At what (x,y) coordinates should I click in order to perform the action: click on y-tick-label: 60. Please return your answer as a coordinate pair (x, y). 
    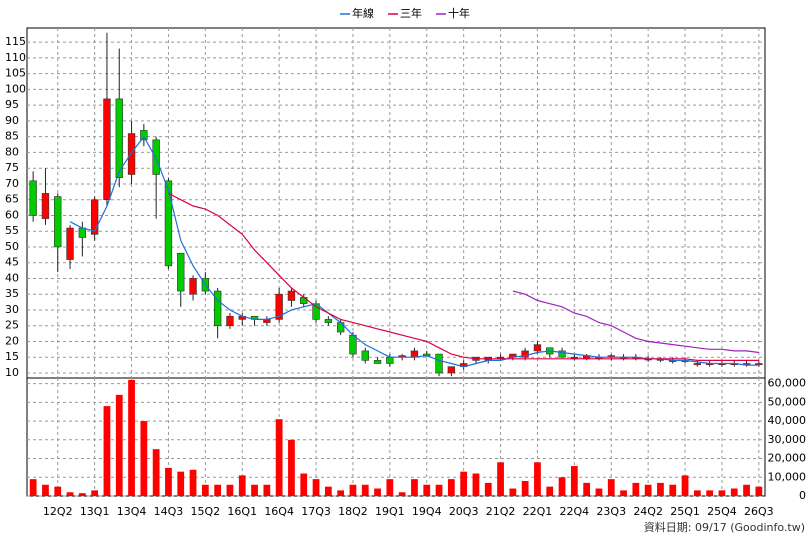
    Looking at the image, I should click on (12, 214).